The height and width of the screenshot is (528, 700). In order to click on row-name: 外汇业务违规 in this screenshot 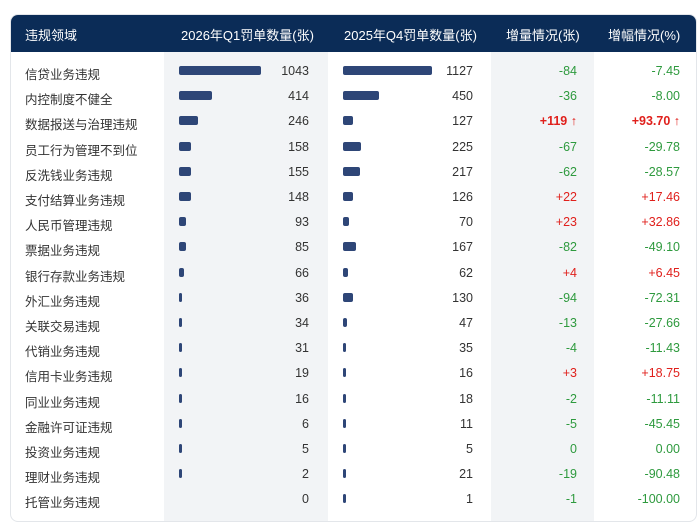, I will do `click(63, 301)`.